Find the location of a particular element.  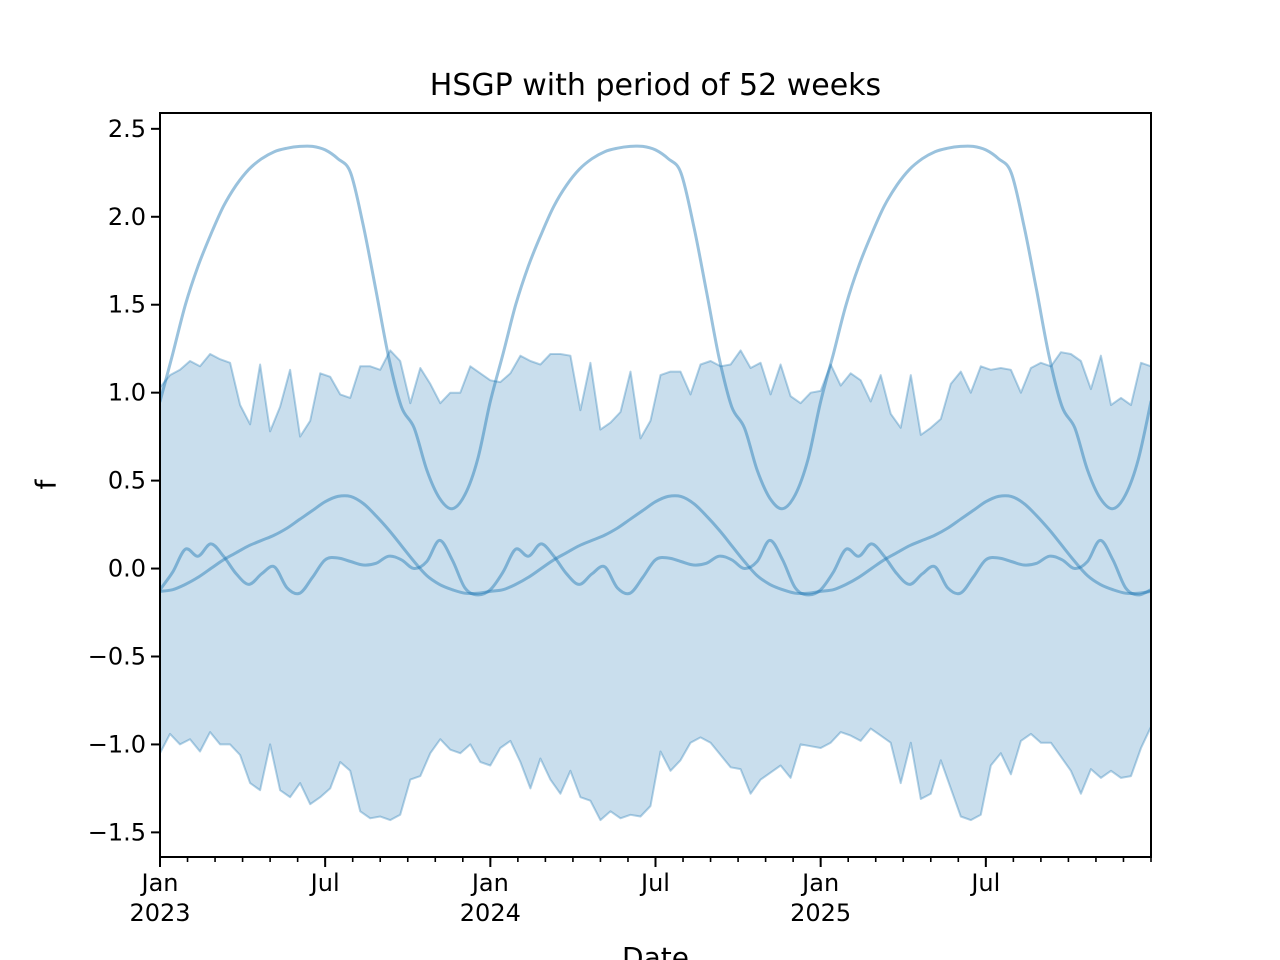

y-tick-label: −1.0 is located at coordinates (117, 744).